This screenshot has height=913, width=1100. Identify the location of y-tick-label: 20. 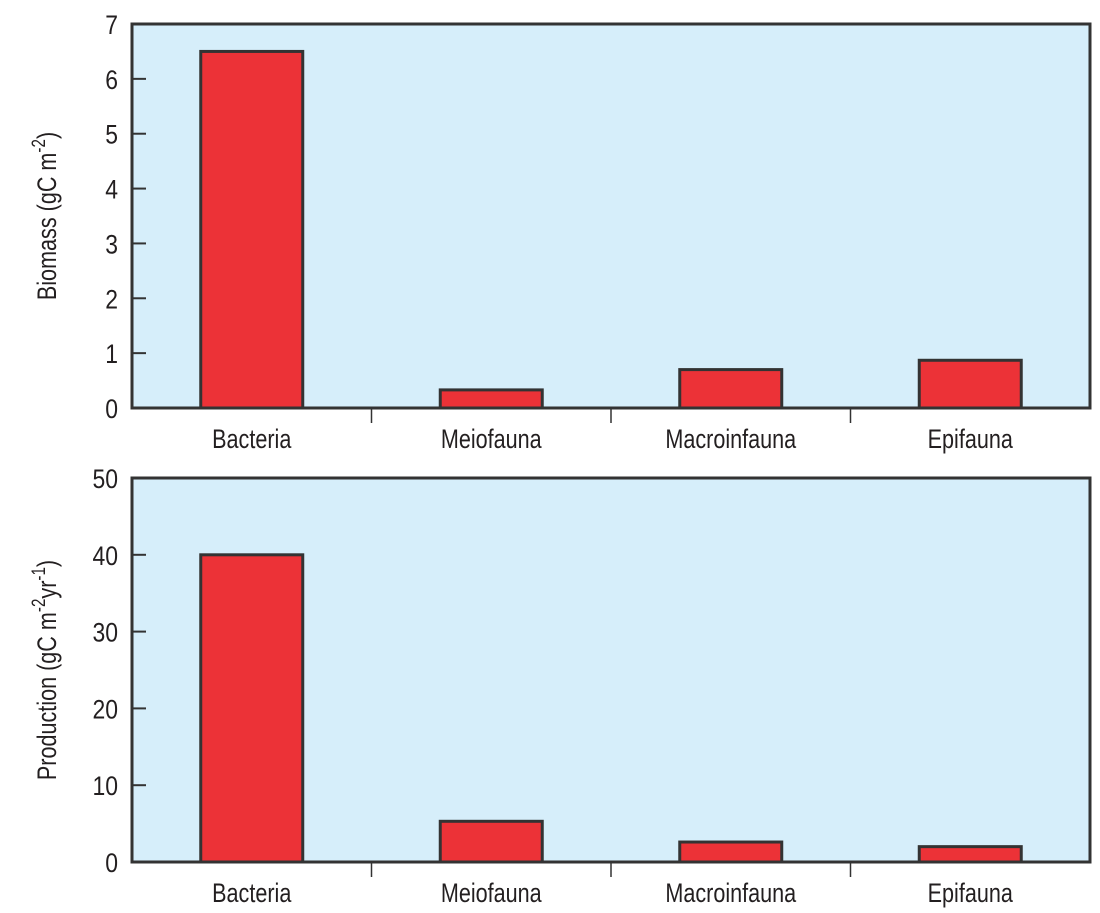
(105, 710).